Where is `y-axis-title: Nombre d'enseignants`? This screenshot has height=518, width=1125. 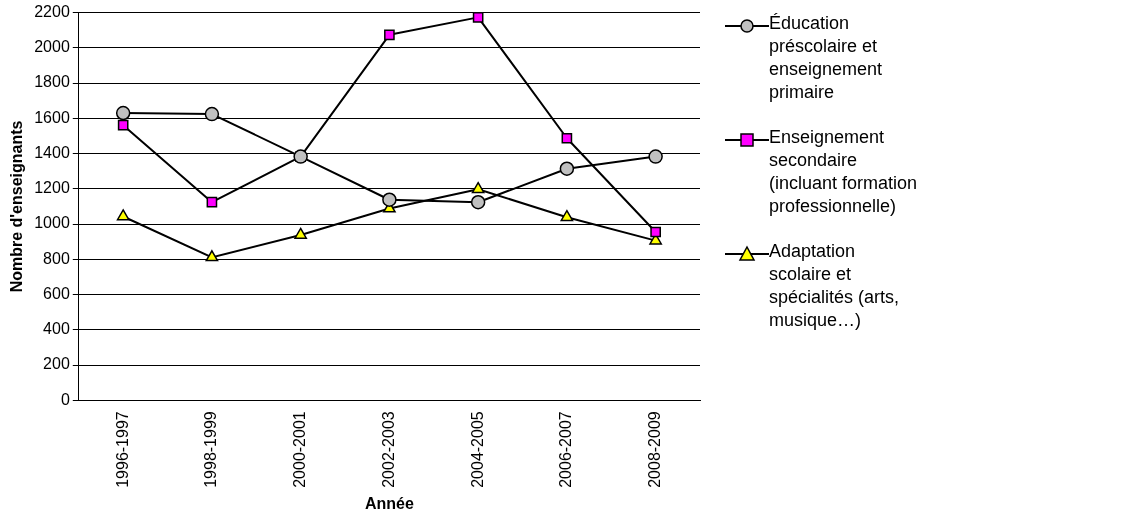
y-axis-title: Nombre d'enseignants is located at coordinates (17, 206).